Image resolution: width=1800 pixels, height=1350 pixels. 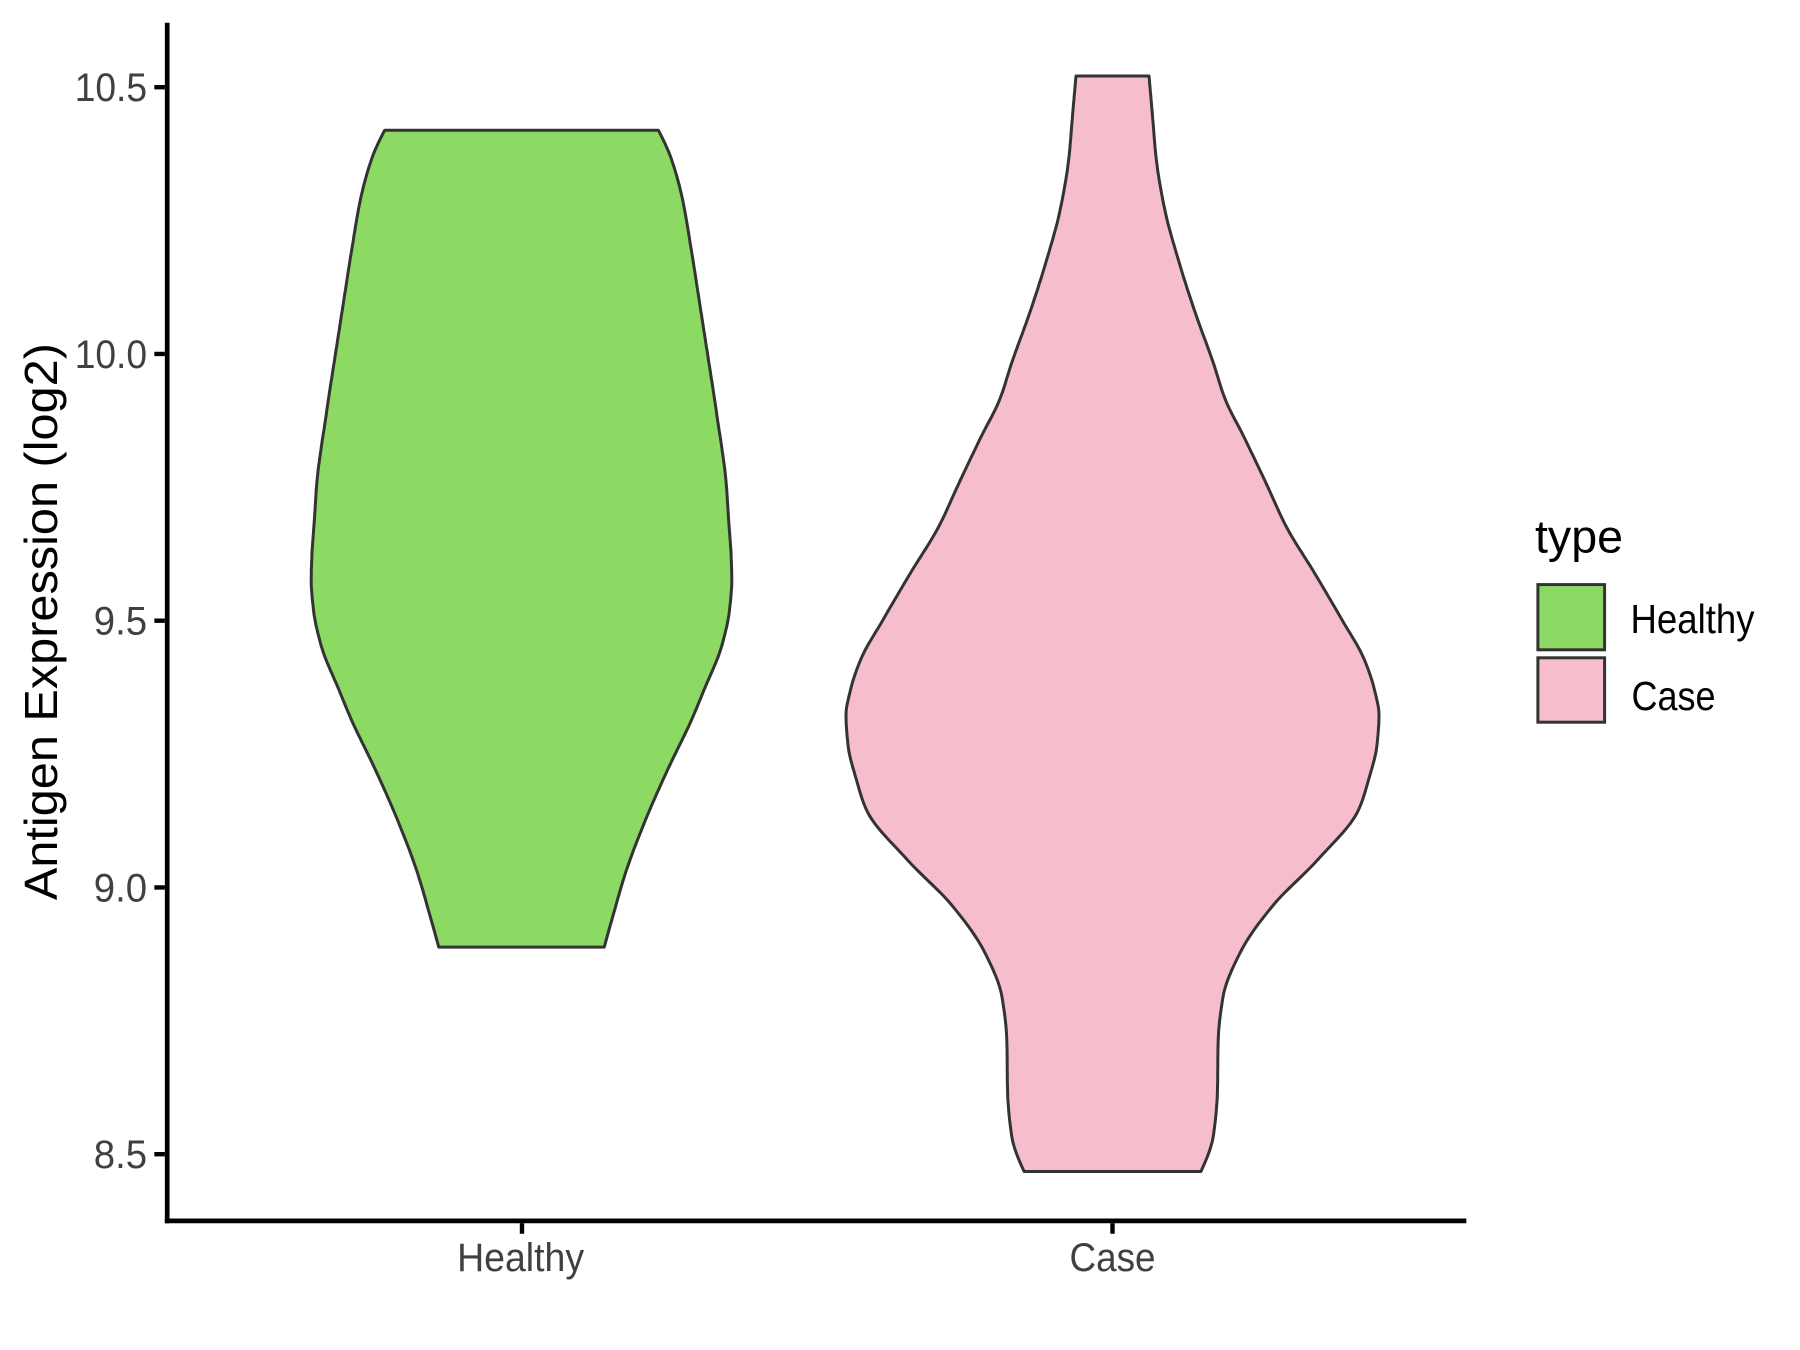 What do you see at coordinates (111, 88) in the screenshot?
I see `svg-text: 10.5` at bounding box center [111, 88].